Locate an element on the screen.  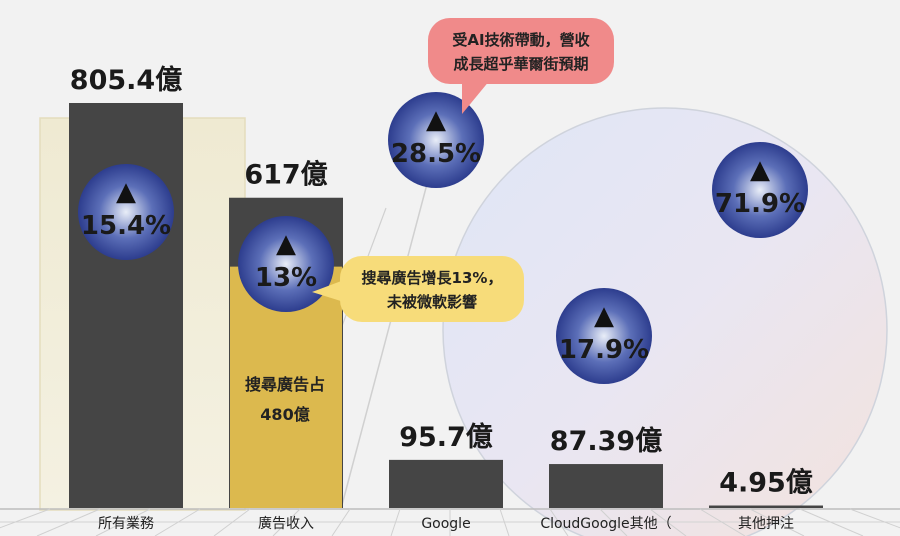
value-label-4: 4.95億 is located at coordinates (766, 483).